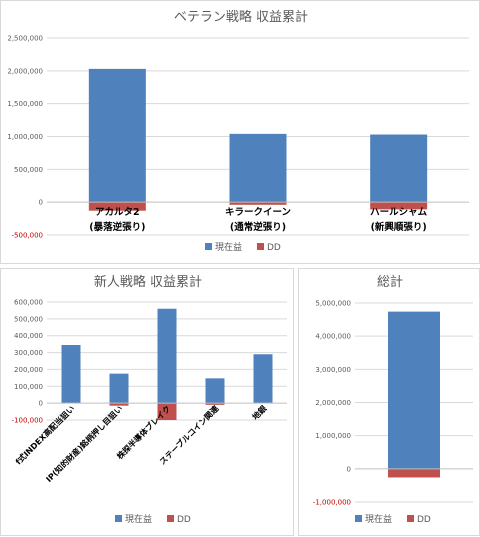 This screenshot has height=537, width=480. What do you see at coordinates (25, 39) in the screenshot?
I see `y-tick-label: 2,500,000` at bounding box center [25, 39].